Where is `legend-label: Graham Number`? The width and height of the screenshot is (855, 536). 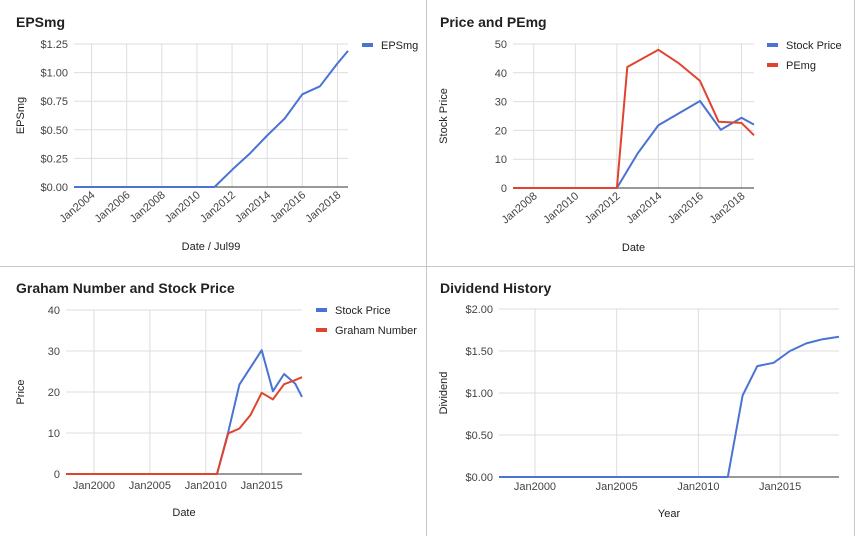
legend-label: Graham Number is located at coordinates (376, 331).